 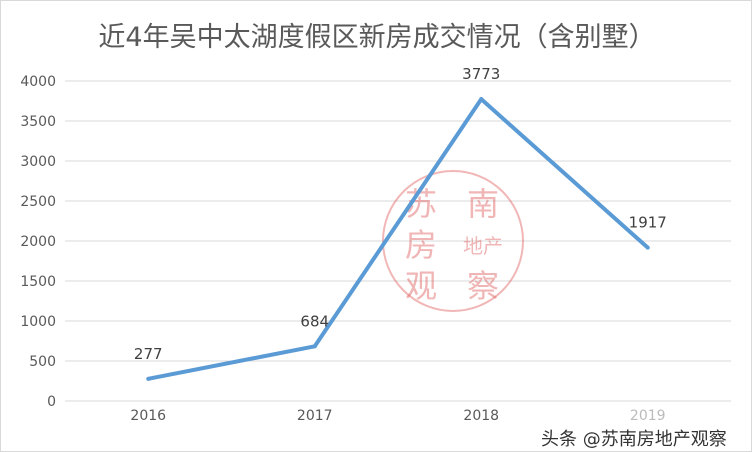 What do you see at coordinates (38, 82) in the screenshot?
I see `y-tick-label: 4000` at bounding box center [38, 82].